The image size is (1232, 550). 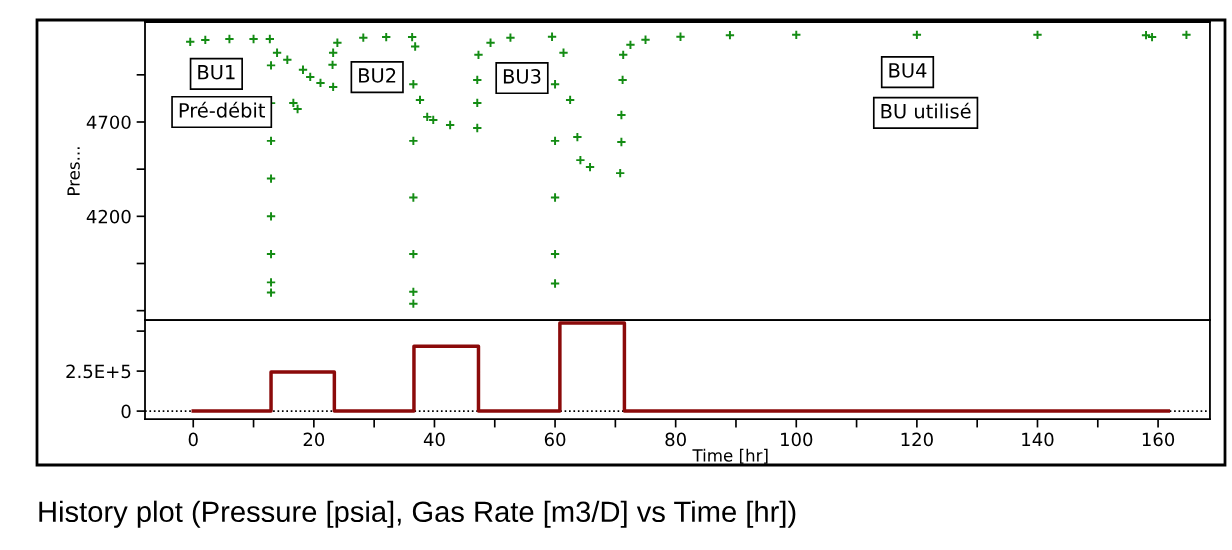 I want to click on x-tick-label: 120, so click(x=917, y=439).